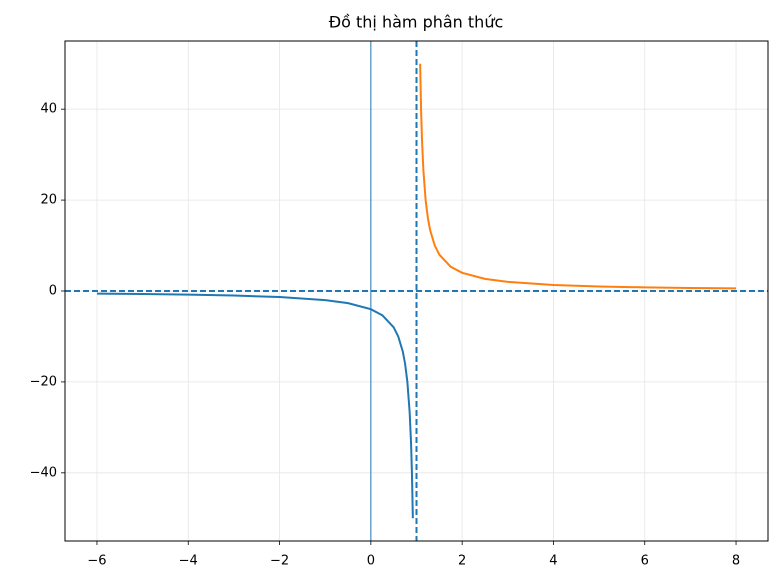 This screenshot has height=585, width=781. What do you see at coordinates (416, 22) in the screenshot?
I see `chart-title: Đồ thị hàm phân thức` at bounding box center [416, 22].